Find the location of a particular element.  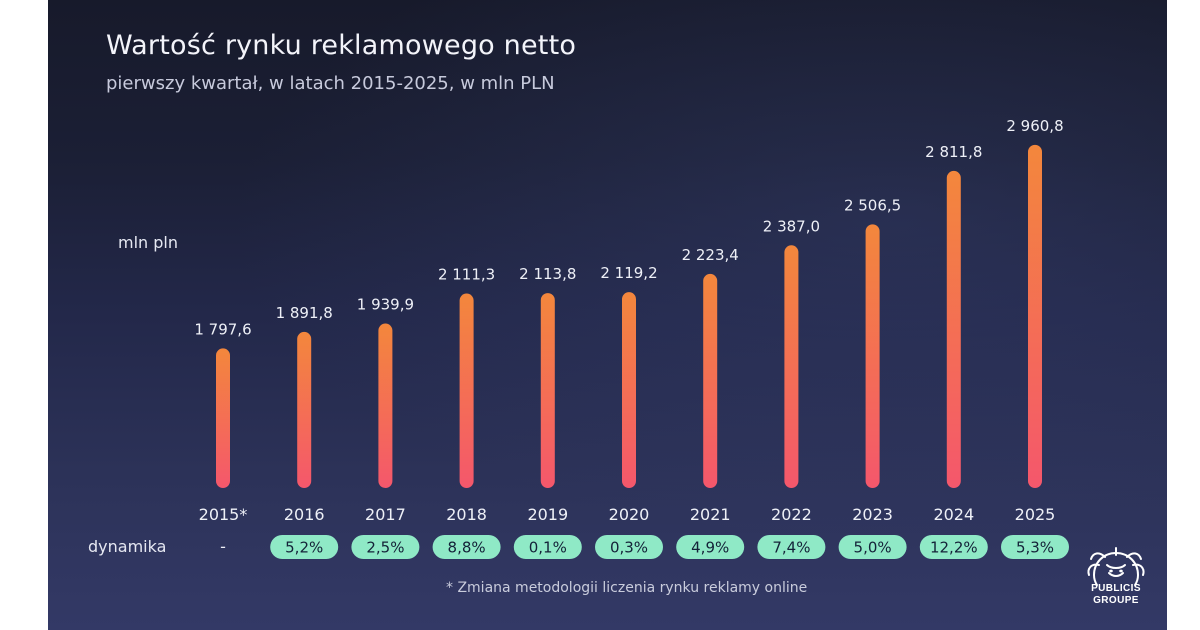

dynamics-value: 0,1% is located at coordinates (548, 548).